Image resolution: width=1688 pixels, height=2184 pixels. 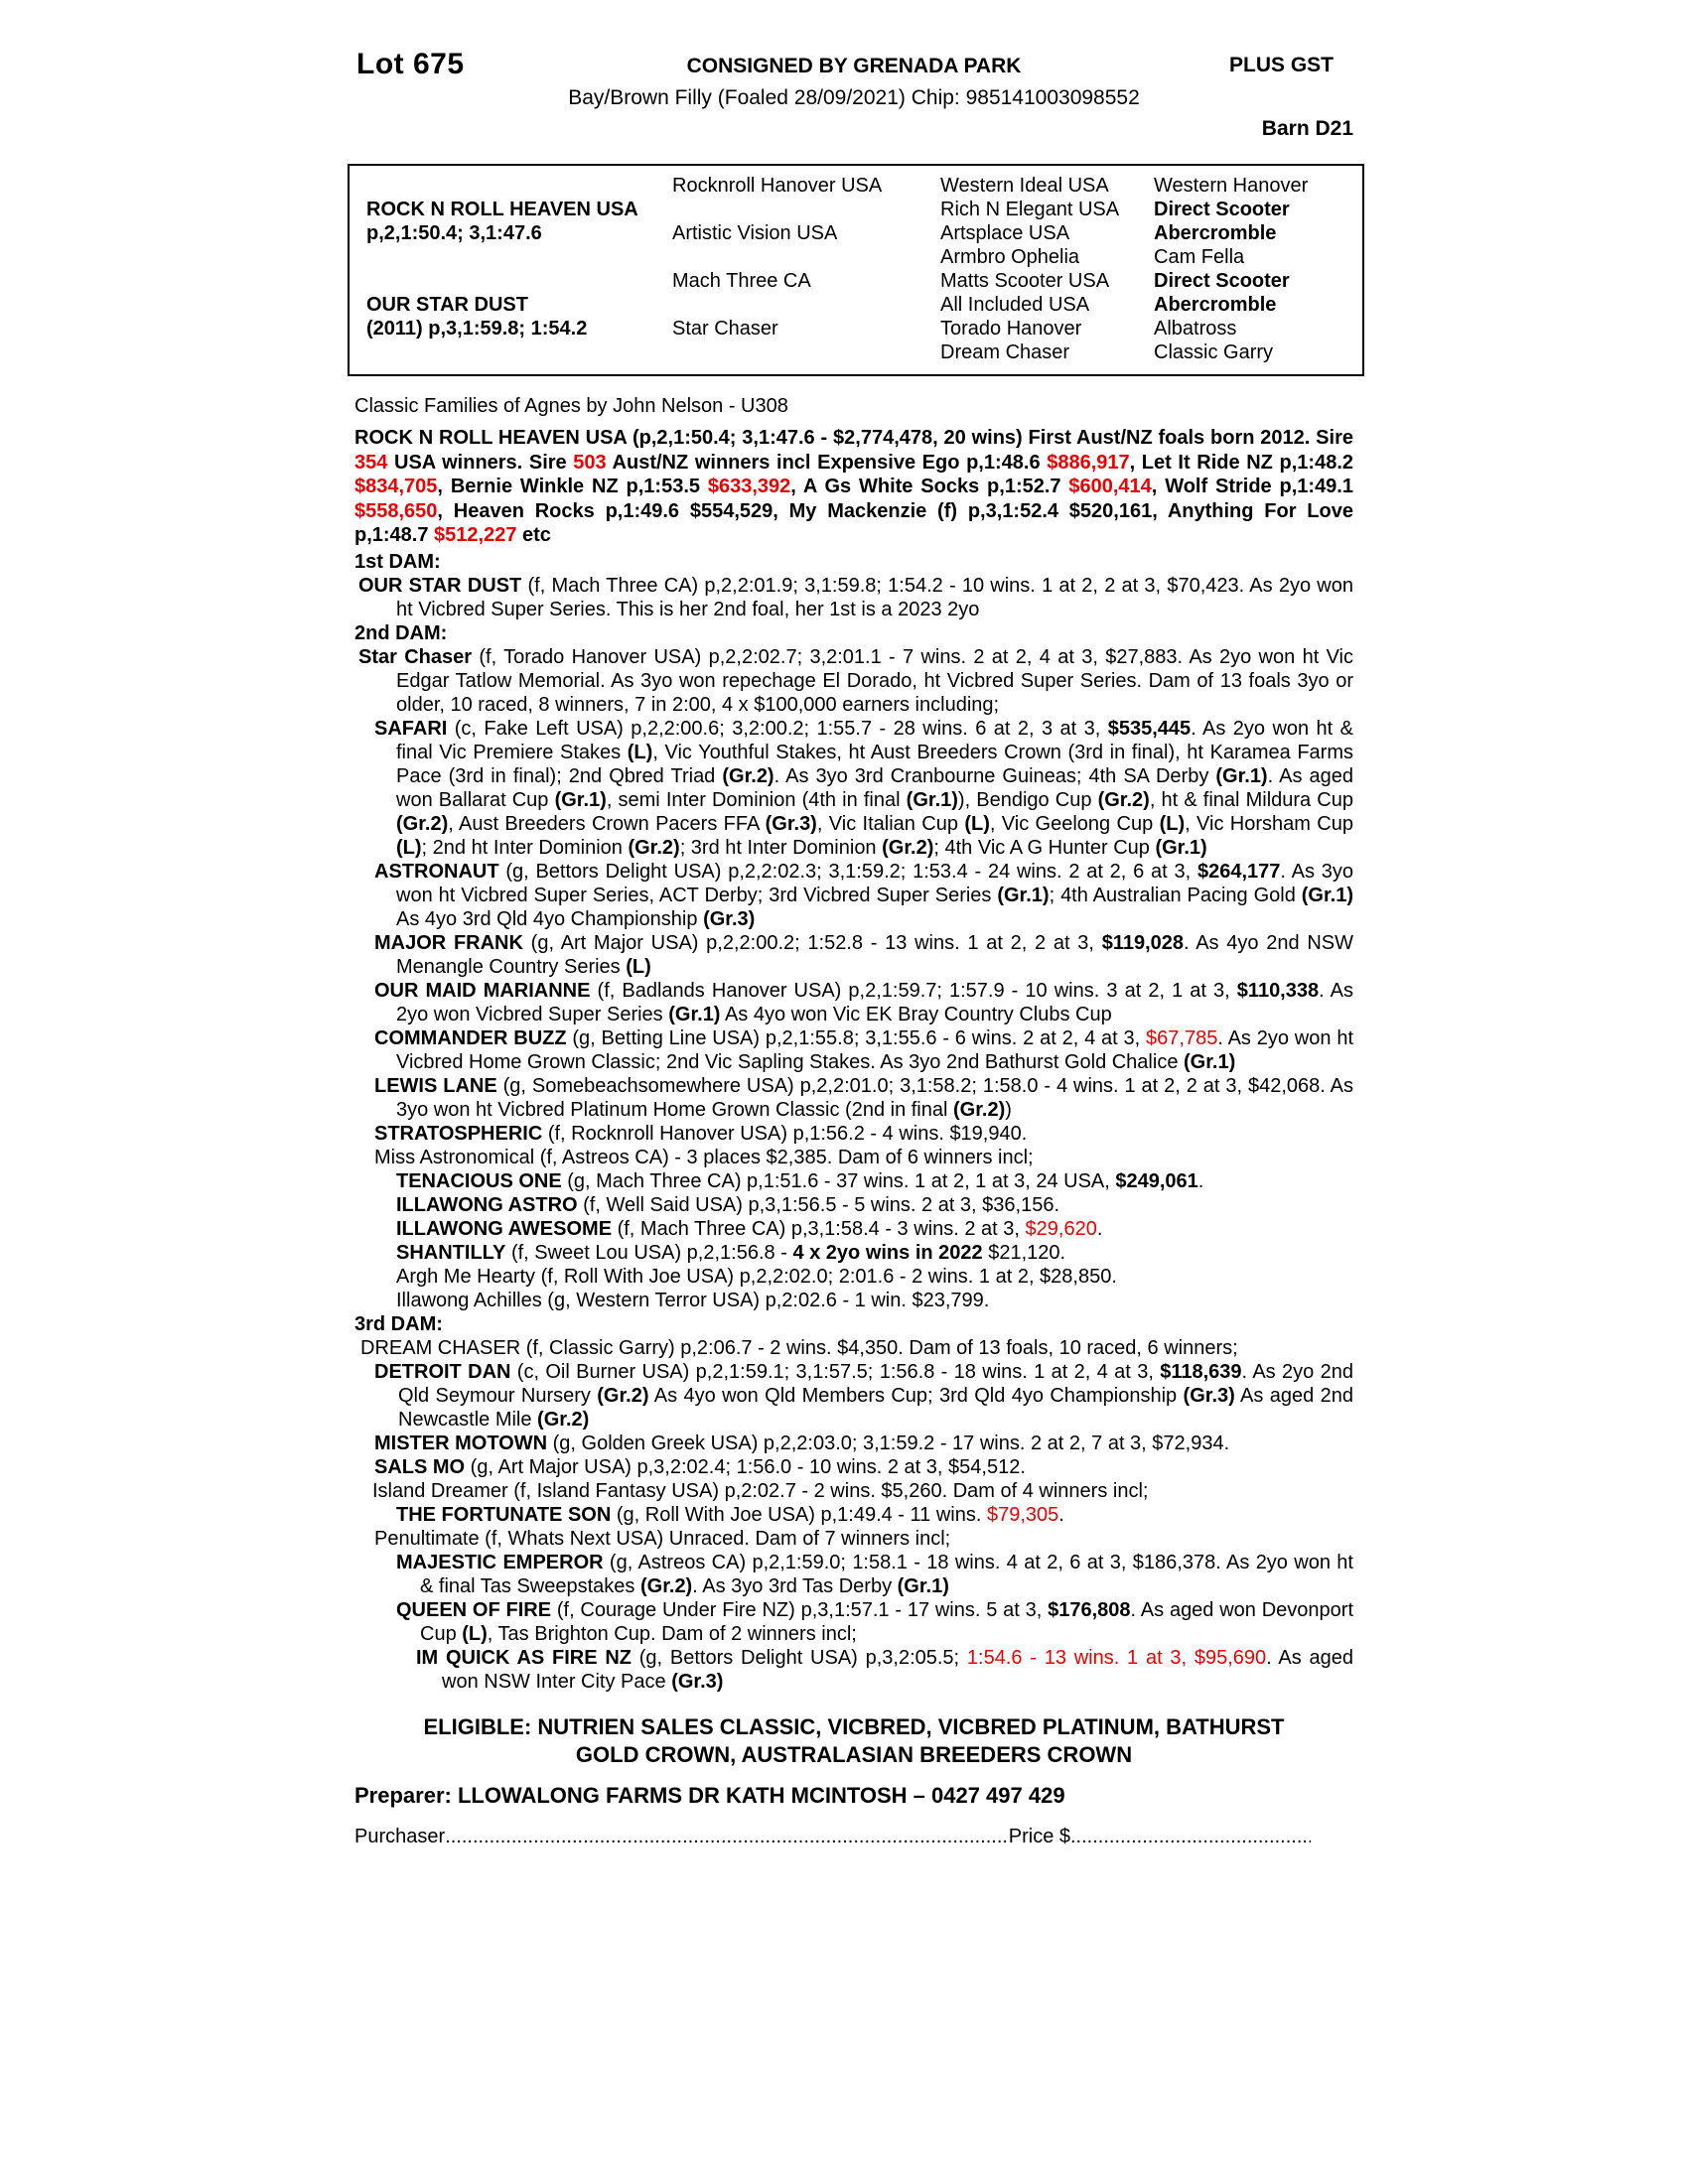 I want to click on text-run: SALS MO, so click(x=420, y=1466).